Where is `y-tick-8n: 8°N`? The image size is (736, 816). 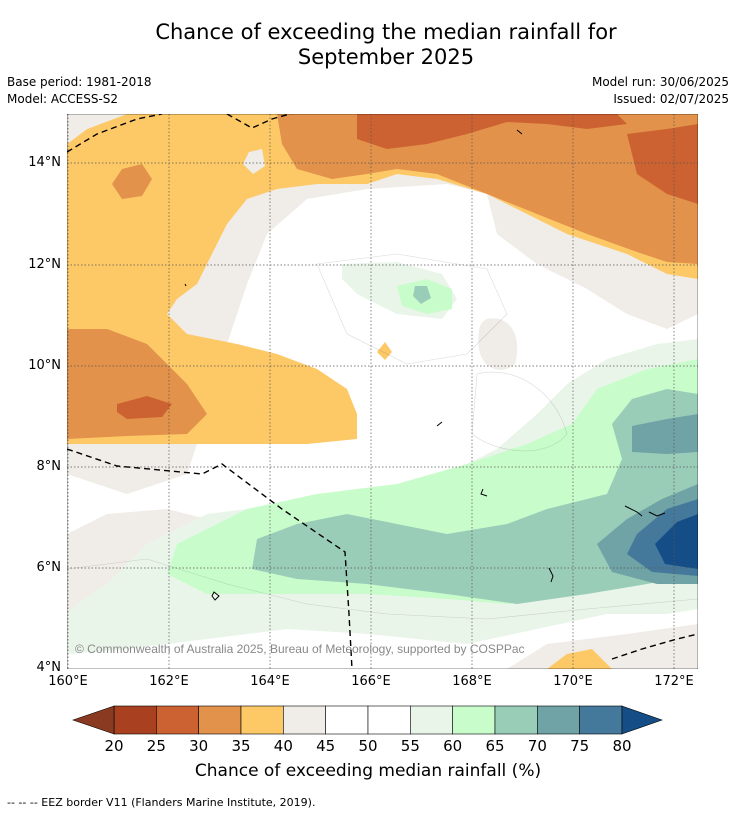 y-tick-8n: 8°N is located at coordinates (49, 466).